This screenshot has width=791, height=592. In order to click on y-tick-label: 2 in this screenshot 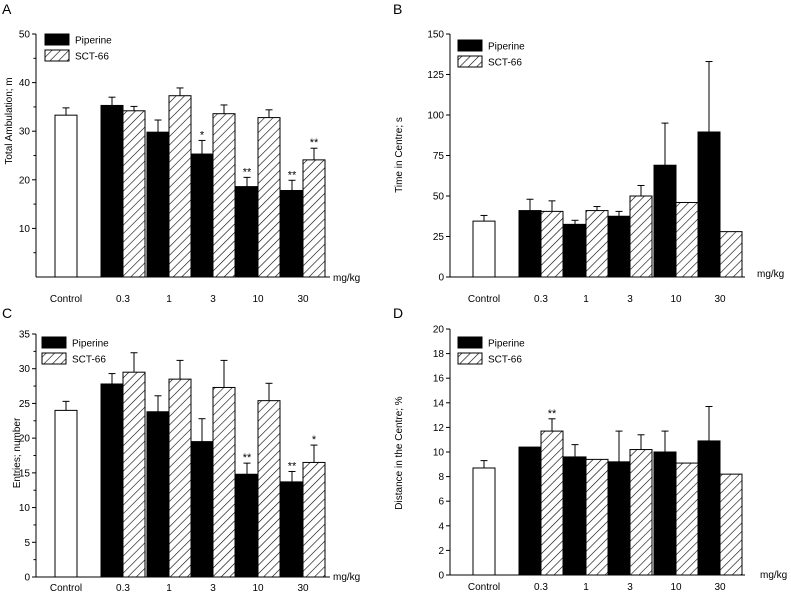, I will do `click(441, 551)`.